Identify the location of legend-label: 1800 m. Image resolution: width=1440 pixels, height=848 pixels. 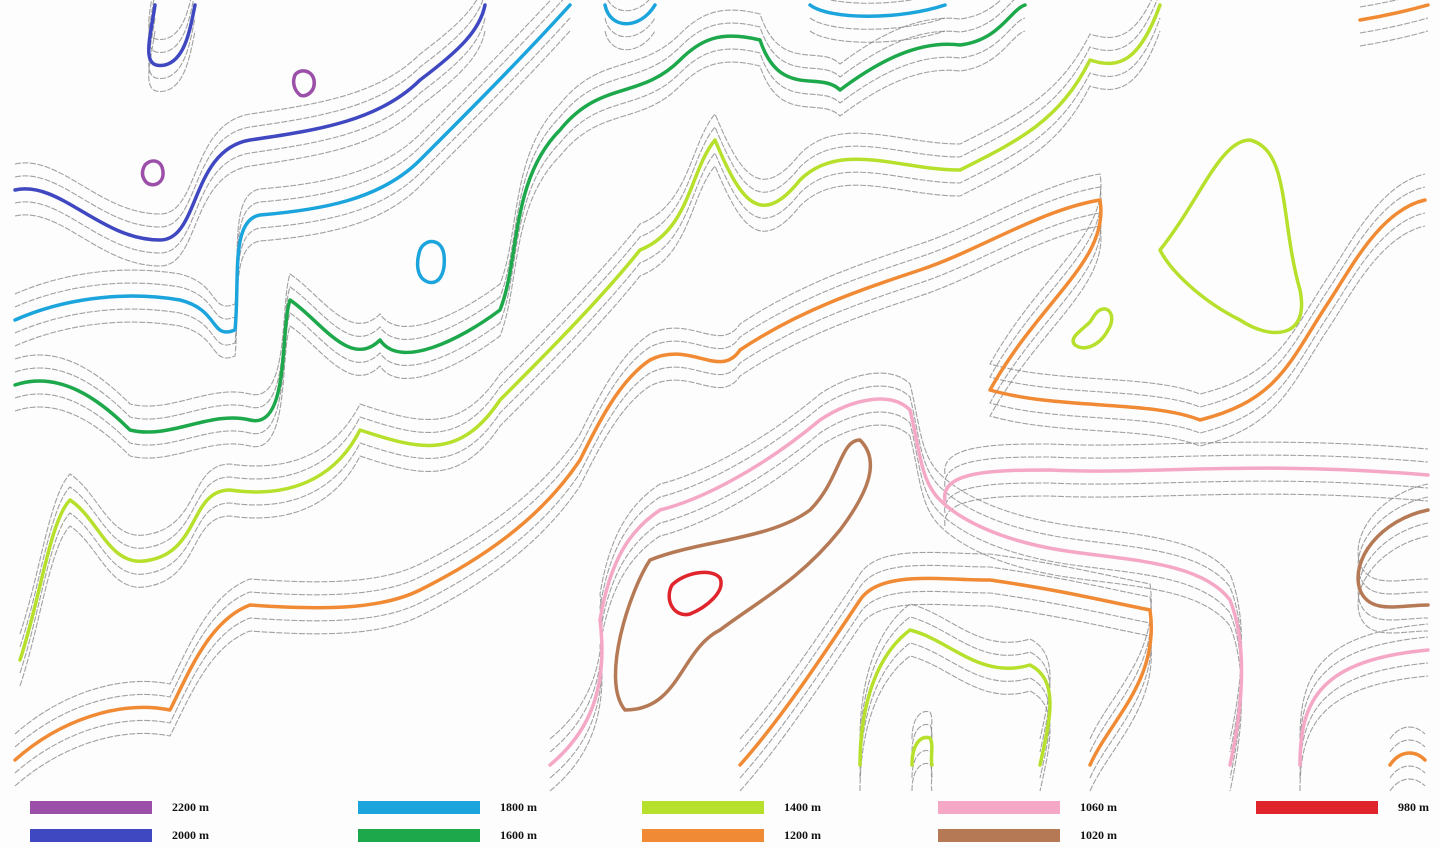
(518, 807).